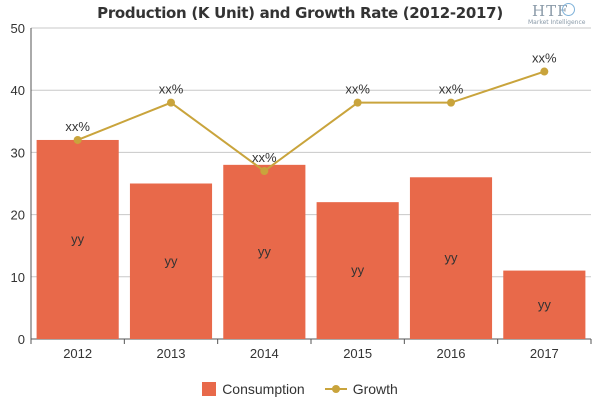  I want to click on y-tick-label: 30, so click(18, 152).